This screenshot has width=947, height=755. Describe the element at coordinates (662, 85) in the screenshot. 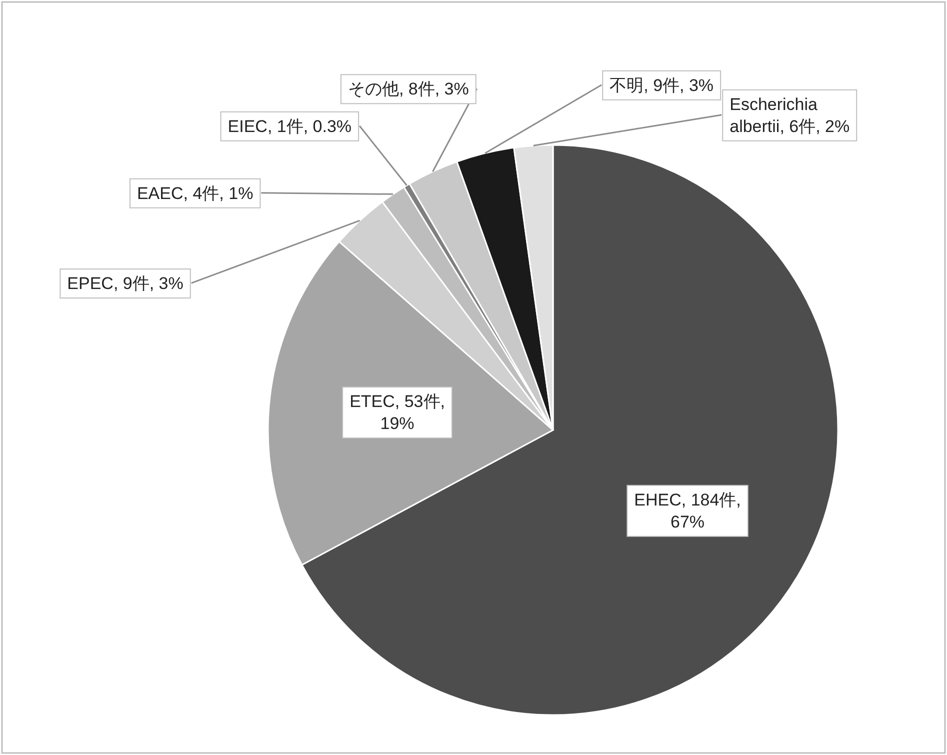

I see `slice-label: 不明, 9件, 3%` at that location.